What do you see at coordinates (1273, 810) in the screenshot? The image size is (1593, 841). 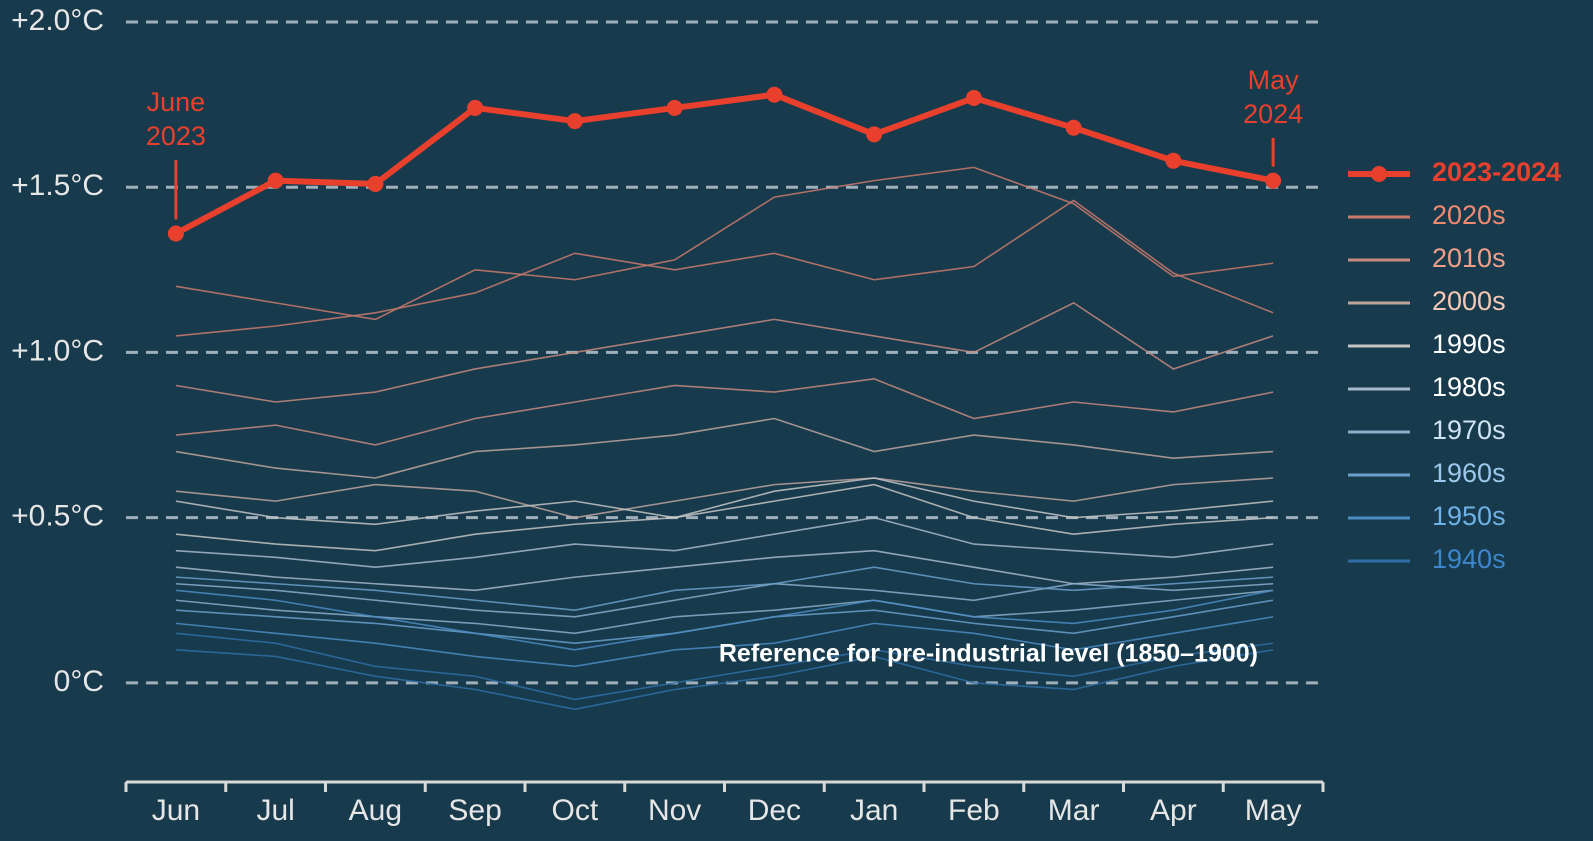 I see `x-tick-label: May` at bounding box center [1273, 810].